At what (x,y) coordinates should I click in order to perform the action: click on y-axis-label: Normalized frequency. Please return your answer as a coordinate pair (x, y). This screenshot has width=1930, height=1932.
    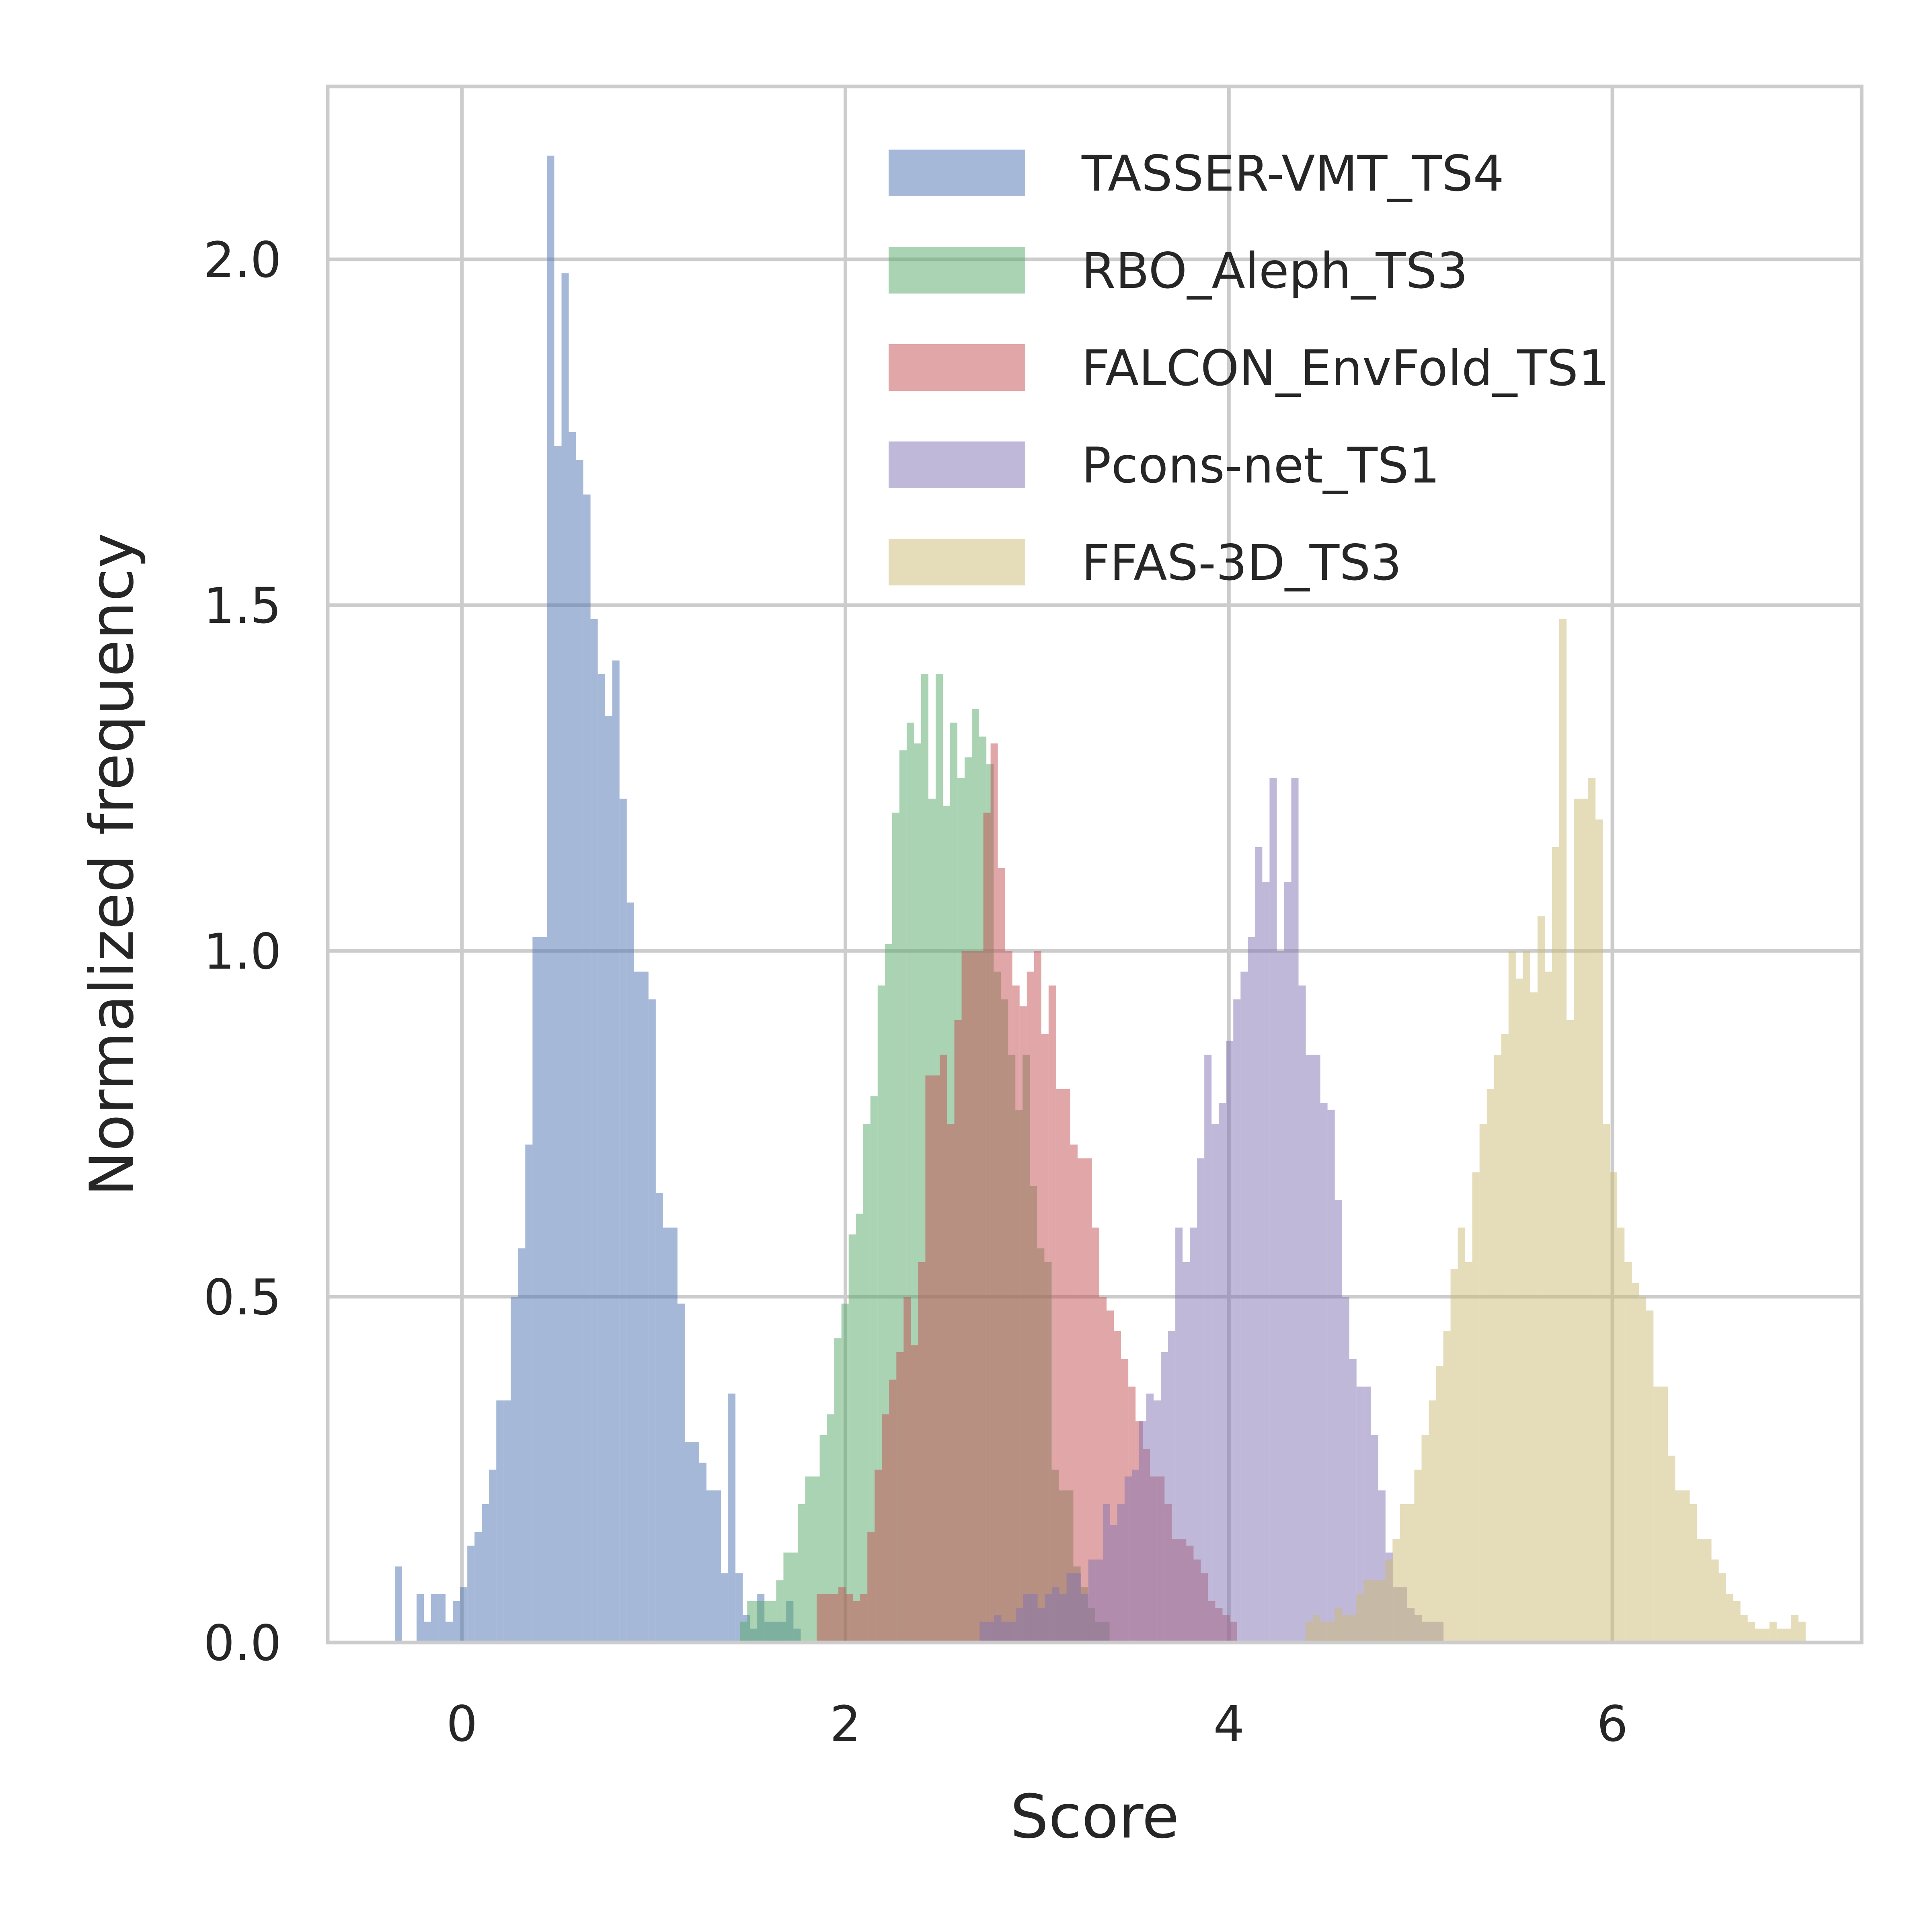
    Looking at the image, I should click on (112, 865).